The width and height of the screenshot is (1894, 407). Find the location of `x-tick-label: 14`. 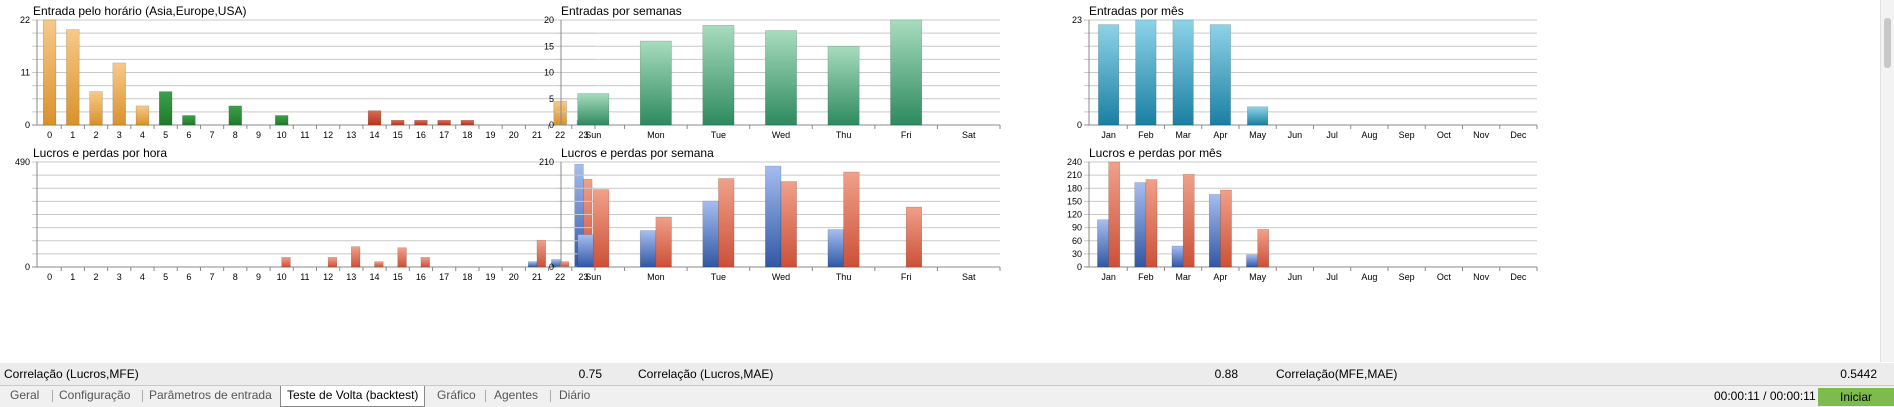

x-tick-label: 14 is located at coordinates (375, 135).